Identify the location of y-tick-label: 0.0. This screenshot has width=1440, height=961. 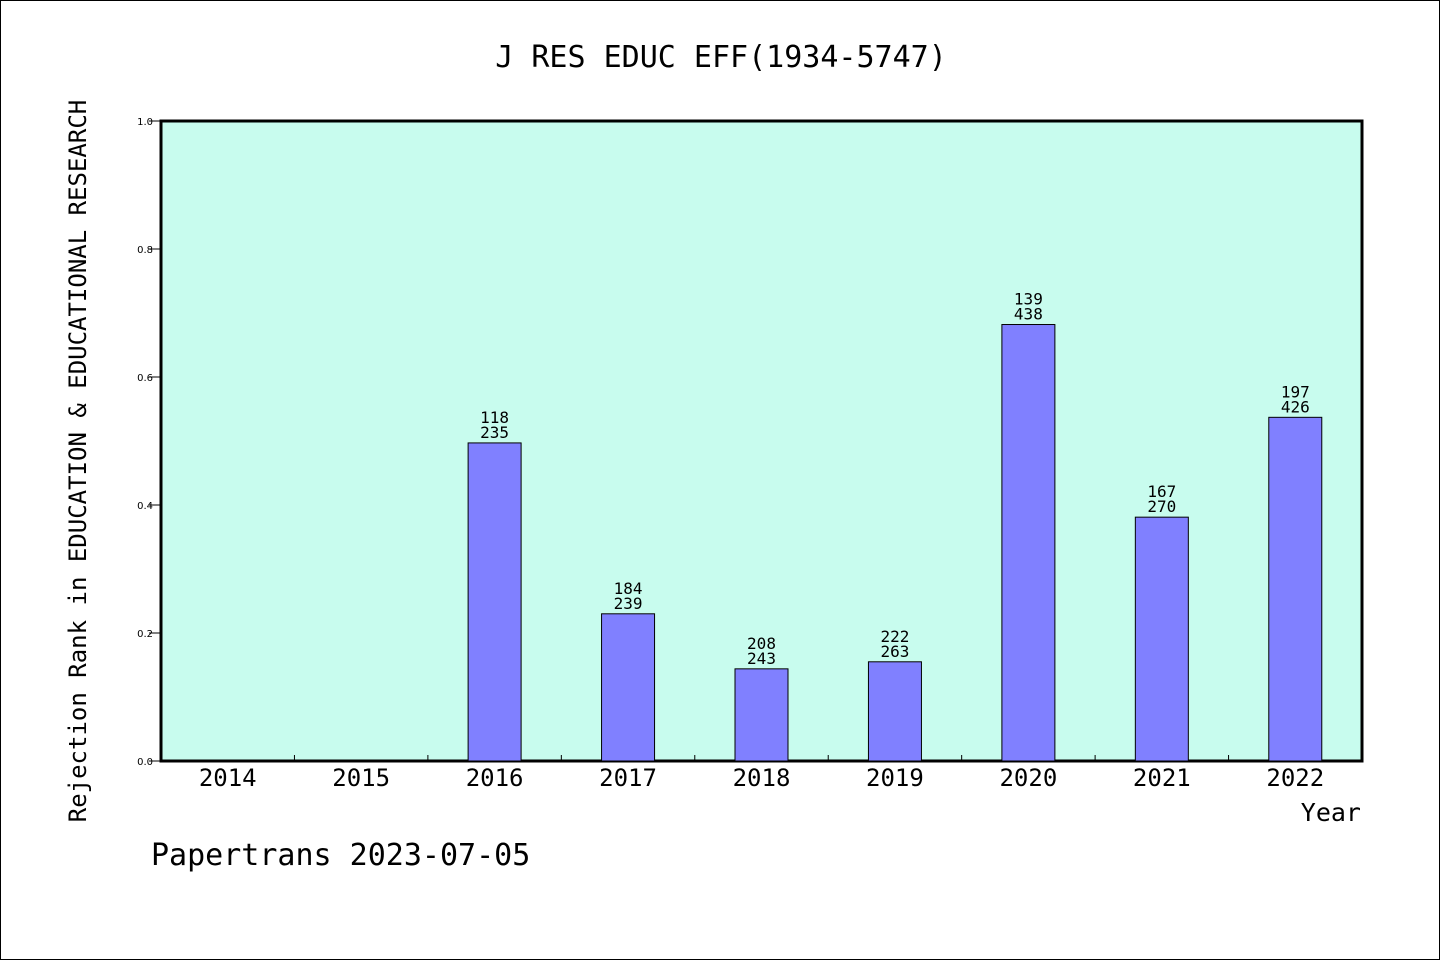
(145, 762).